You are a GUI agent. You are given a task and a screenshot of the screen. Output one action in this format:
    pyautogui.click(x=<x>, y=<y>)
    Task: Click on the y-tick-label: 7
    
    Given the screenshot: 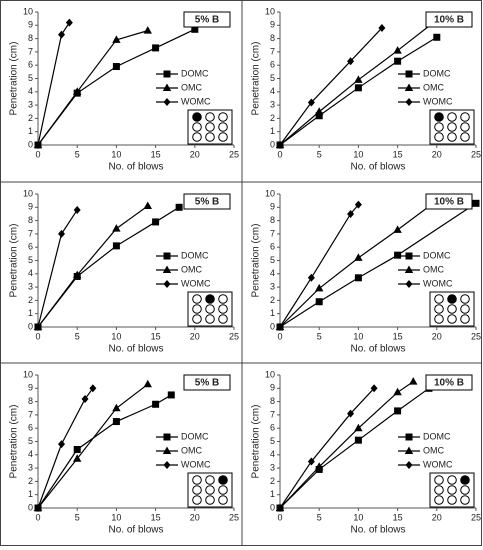 What is the action you would take?
    pyautogui.click(x=272, y=233)
    